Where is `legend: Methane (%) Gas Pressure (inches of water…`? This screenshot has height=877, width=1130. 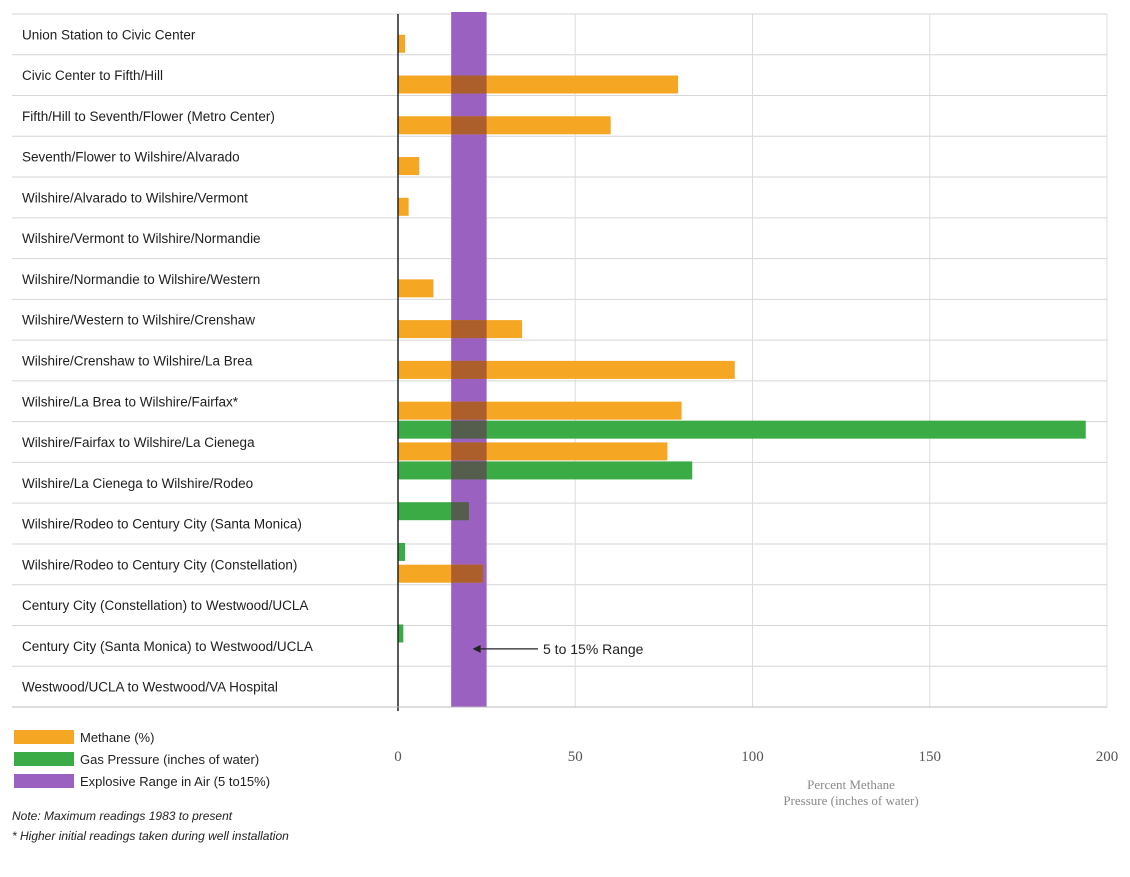
legend: Methane (%) Gas Pressure (inches of water… is located at coordinates (142, 759).